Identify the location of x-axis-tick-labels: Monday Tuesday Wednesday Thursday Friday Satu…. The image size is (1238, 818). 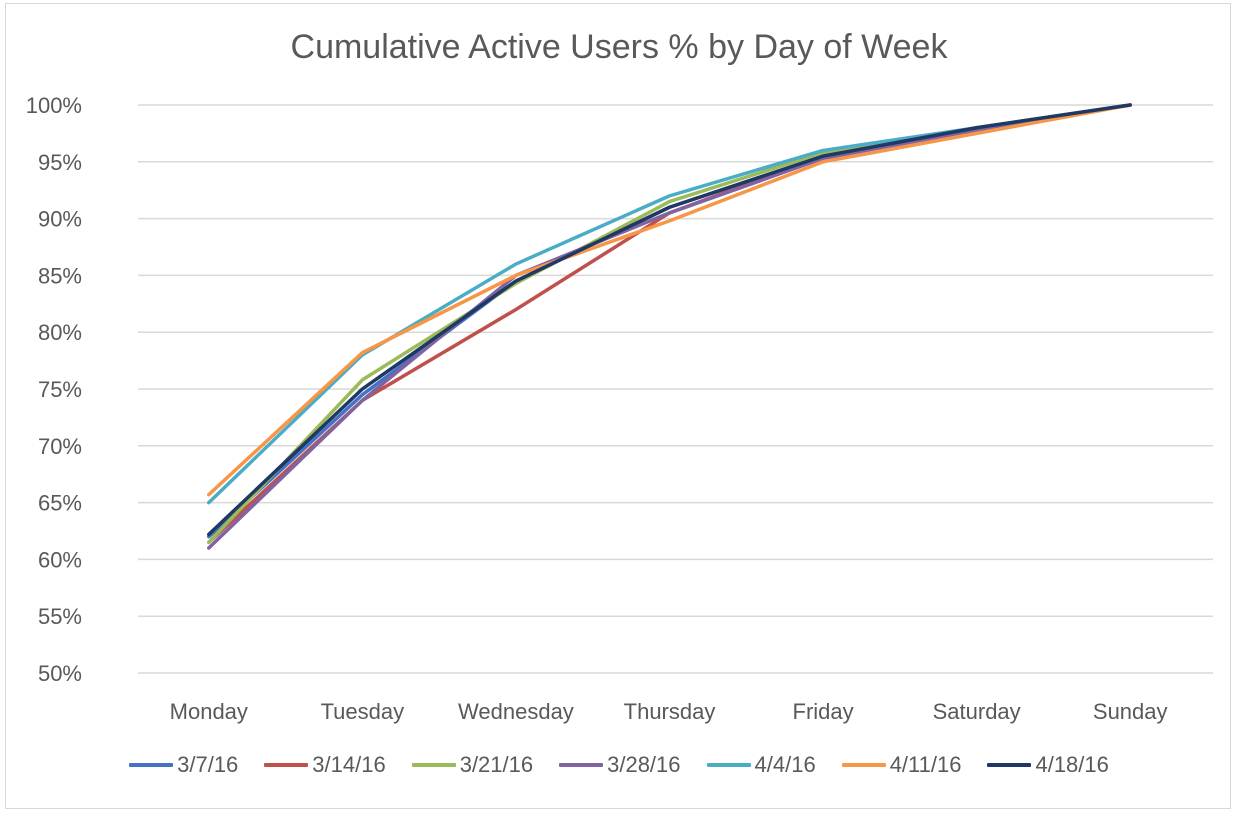
(669, 711).